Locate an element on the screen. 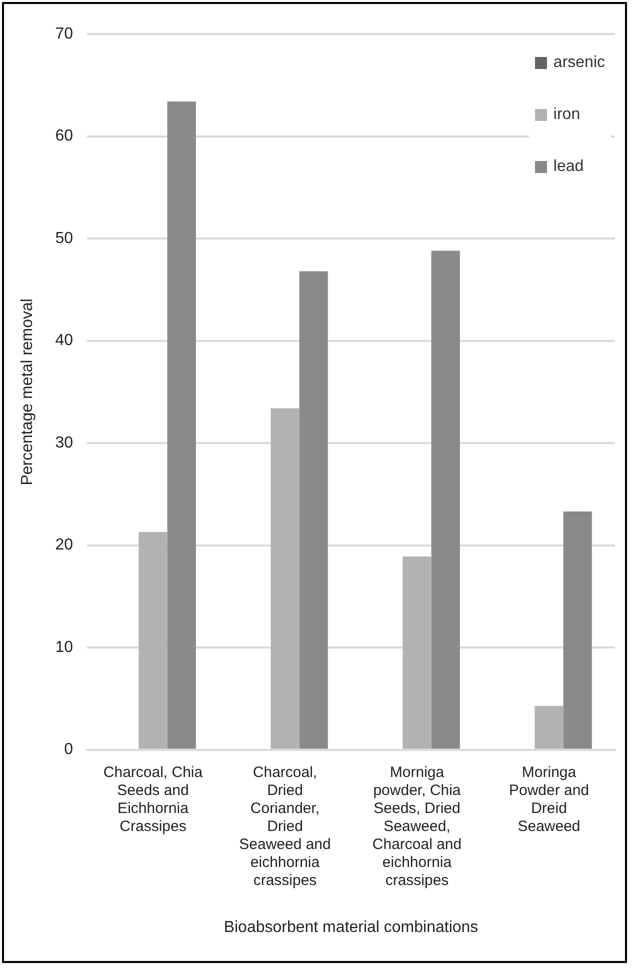 This screenshot has height=969, width=633. x-tick-label: Charcoal, Dried Coriander, Dried Seaweed and eichhornia crassipes is located at coordinates (285, 826).